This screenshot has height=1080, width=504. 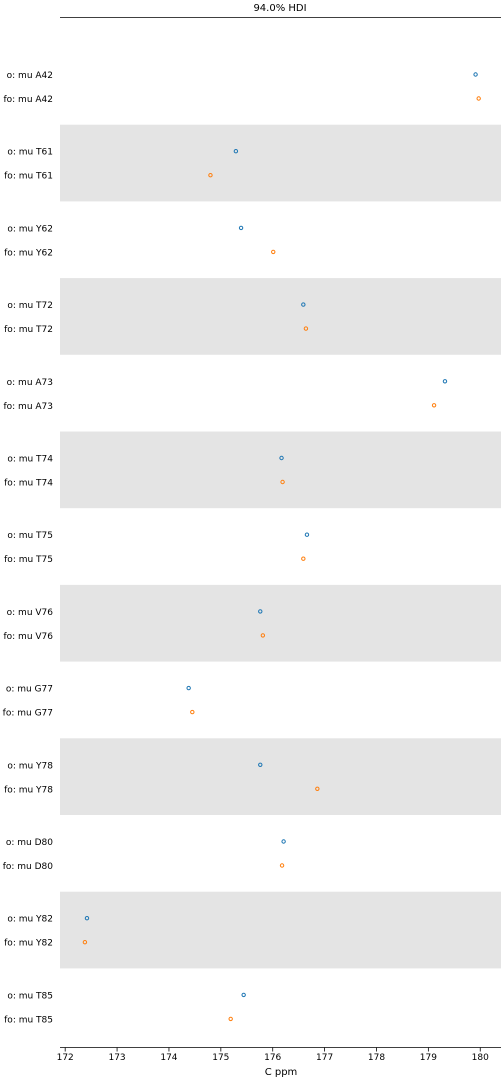 What do you see at coordinates (65, 1058) in the screenshot?
I see `x-tick-label: 172` at bounding box center [65, 1058].